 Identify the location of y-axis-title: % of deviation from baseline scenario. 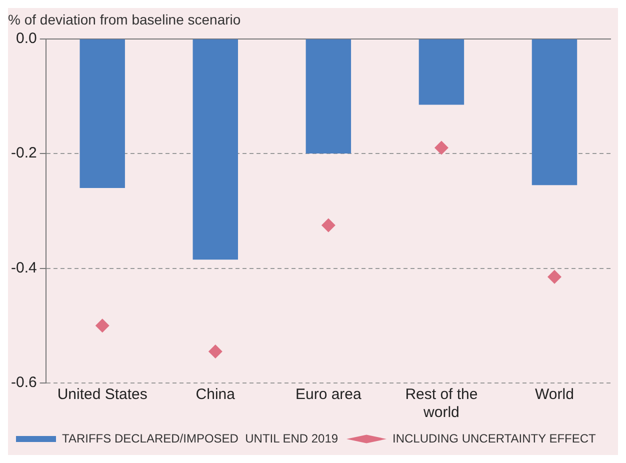
(124, 19).